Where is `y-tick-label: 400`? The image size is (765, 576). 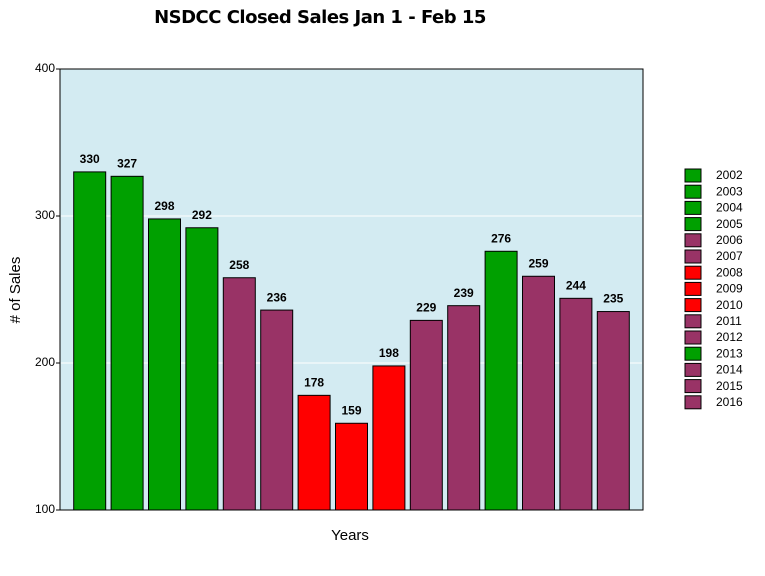 y-tick-label: 400 is located at coordinates (45, 68).